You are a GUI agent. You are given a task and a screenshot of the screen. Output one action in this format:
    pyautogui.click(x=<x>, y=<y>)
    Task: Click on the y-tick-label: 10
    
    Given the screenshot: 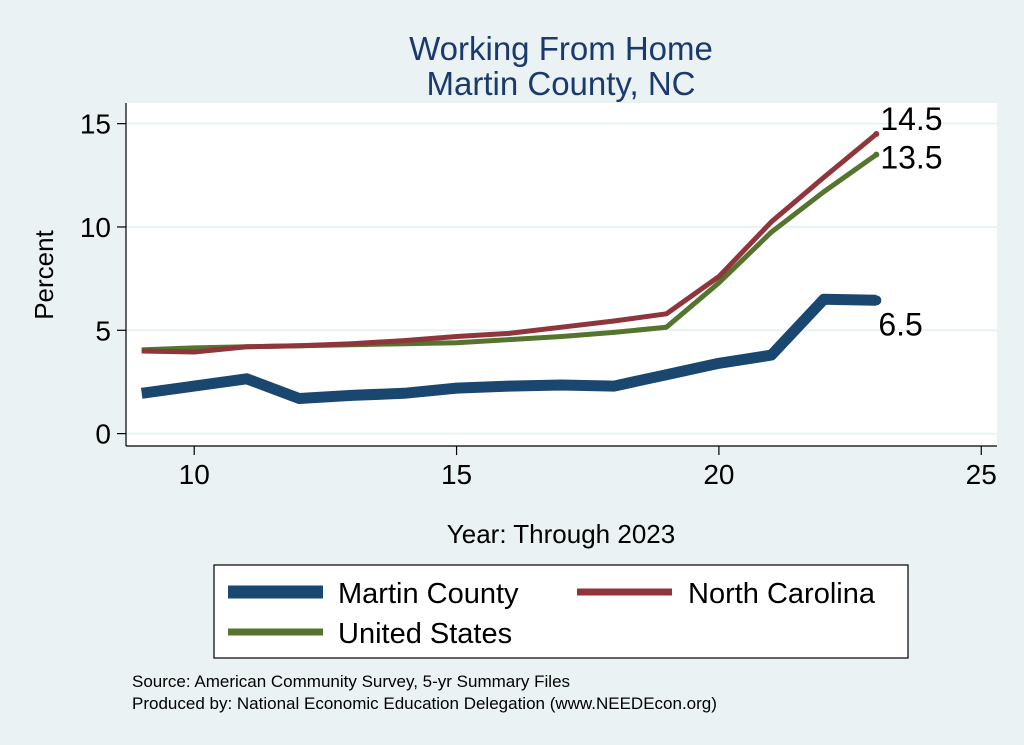 What is the action you would take?
    pyautogui.click(x=95, y=227)
    